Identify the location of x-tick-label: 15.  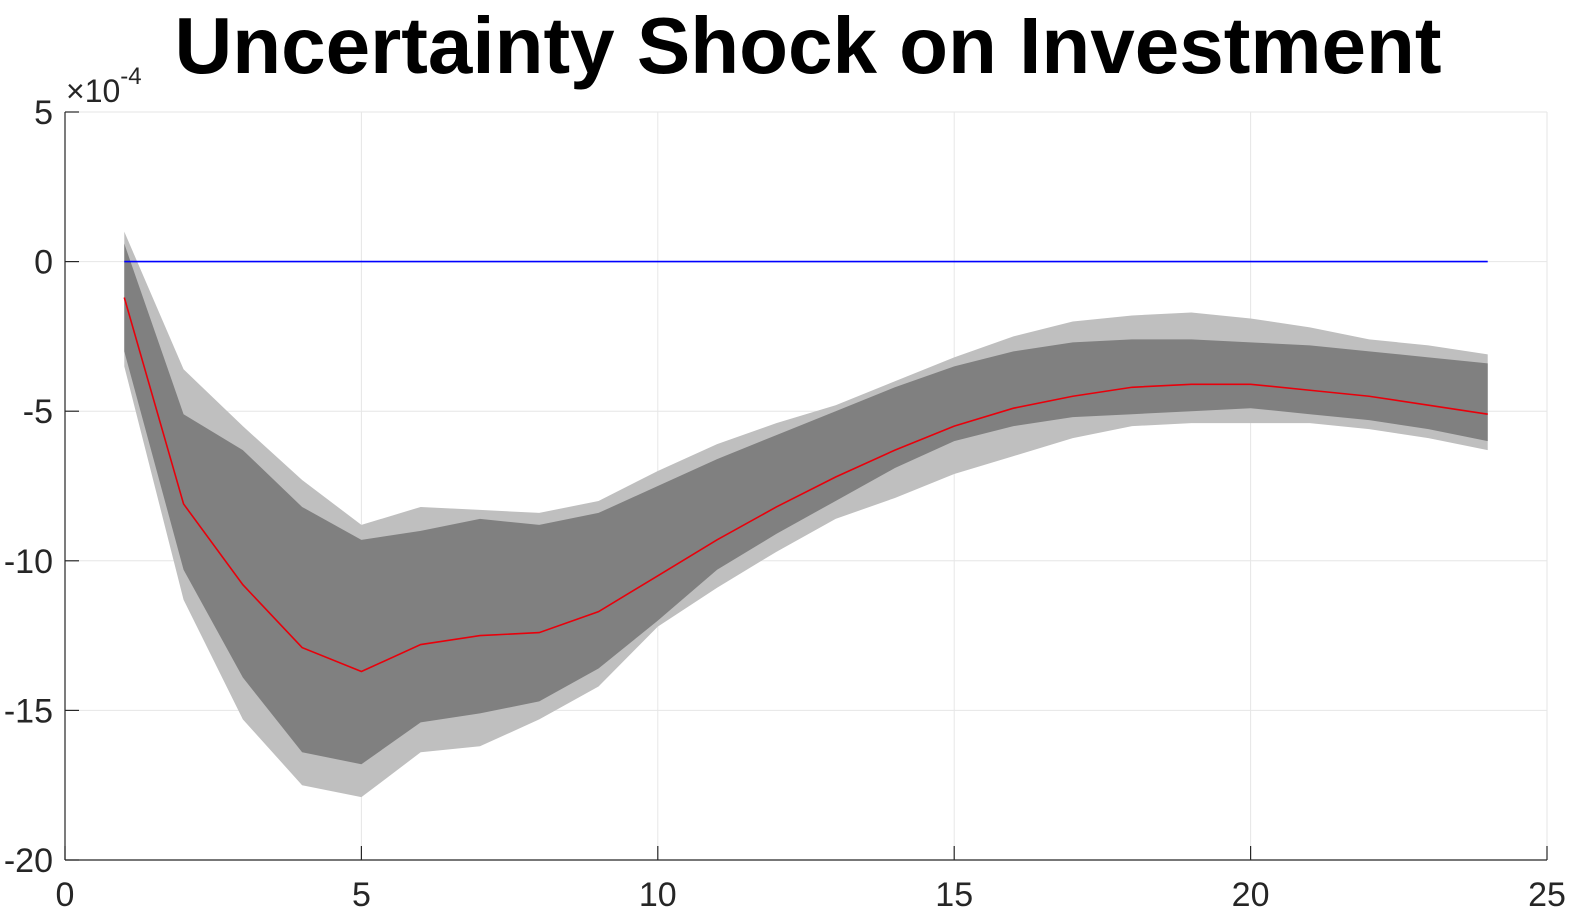
(954, 895).